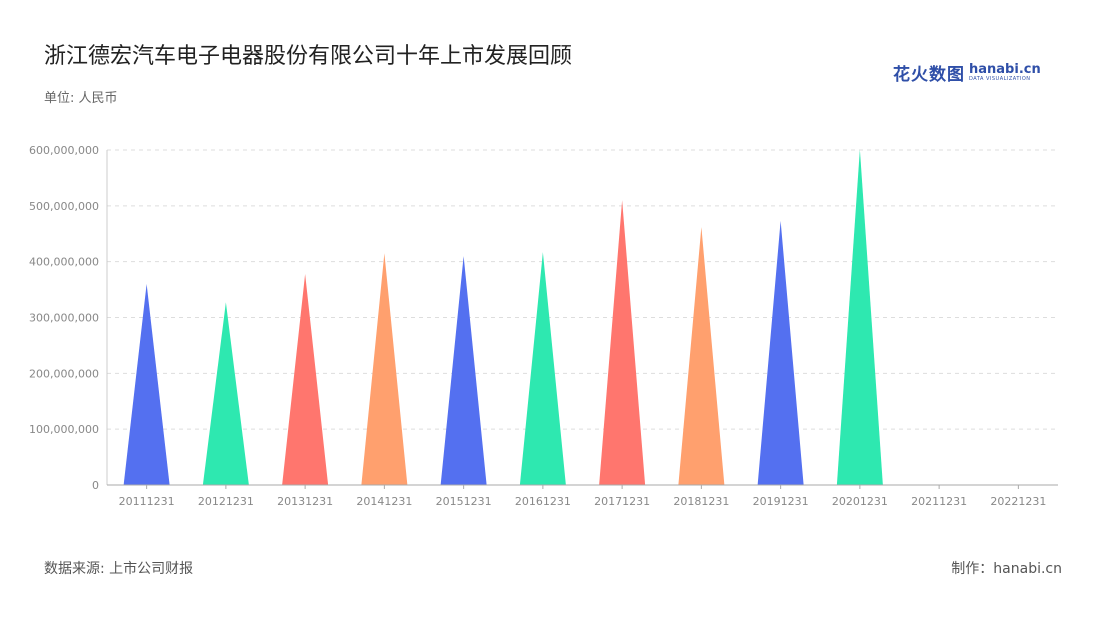 The image size is (1100, 620). Describe the element at coordinates (64, 262) in the screenshot. I see `y-tick-label: 400,000,000` at that location.